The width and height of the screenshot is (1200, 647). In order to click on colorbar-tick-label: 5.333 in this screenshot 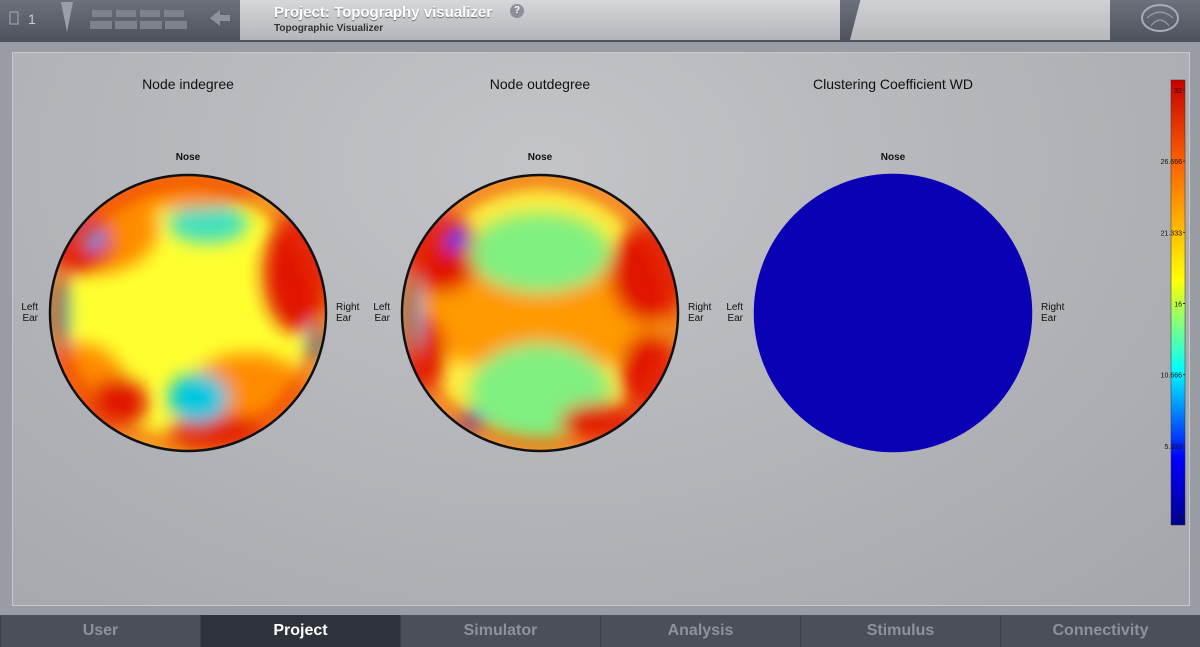, I will do `click(1173, 447)`.